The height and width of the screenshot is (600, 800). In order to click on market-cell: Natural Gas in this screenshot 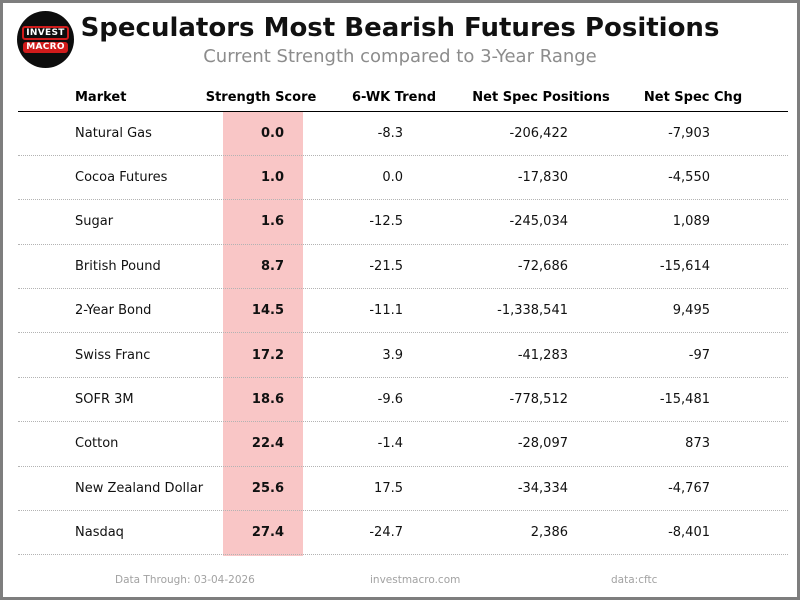, I will do `click(113, 133)`.